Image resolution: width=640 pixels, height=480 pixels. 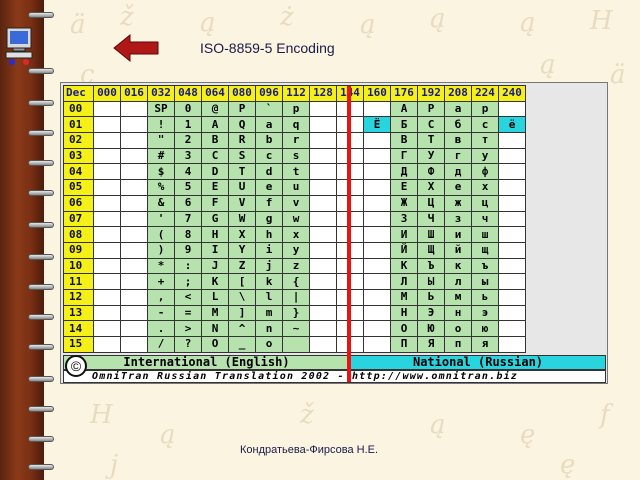 I want to click on table-cell: L, so click(x=215, y=297).